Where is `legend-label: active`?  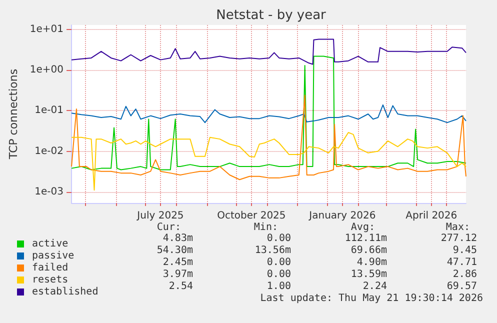
legend-label: active is located at coordinates (50, 244).